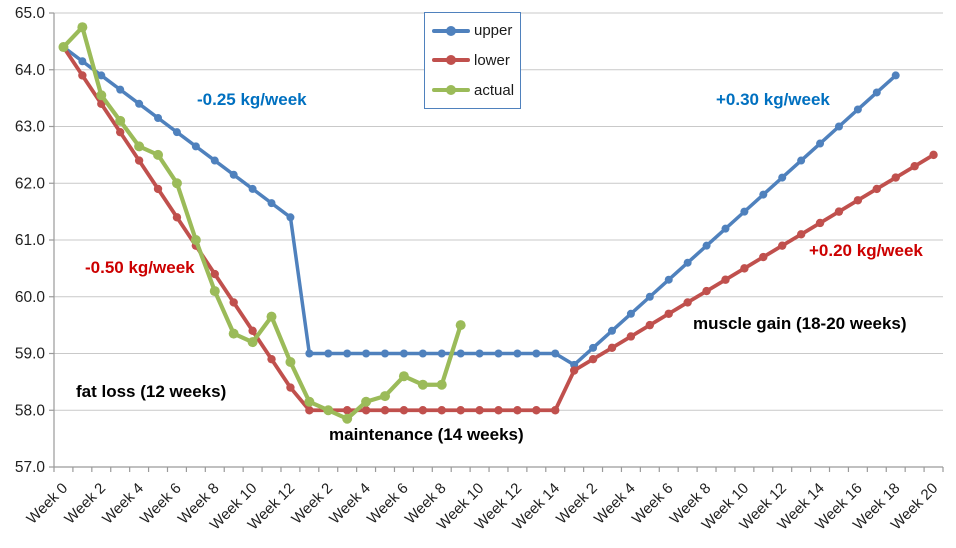 This screenshot has height=548, width=956. I want to click on y-tick-label: 57.0, so click(30, 467).